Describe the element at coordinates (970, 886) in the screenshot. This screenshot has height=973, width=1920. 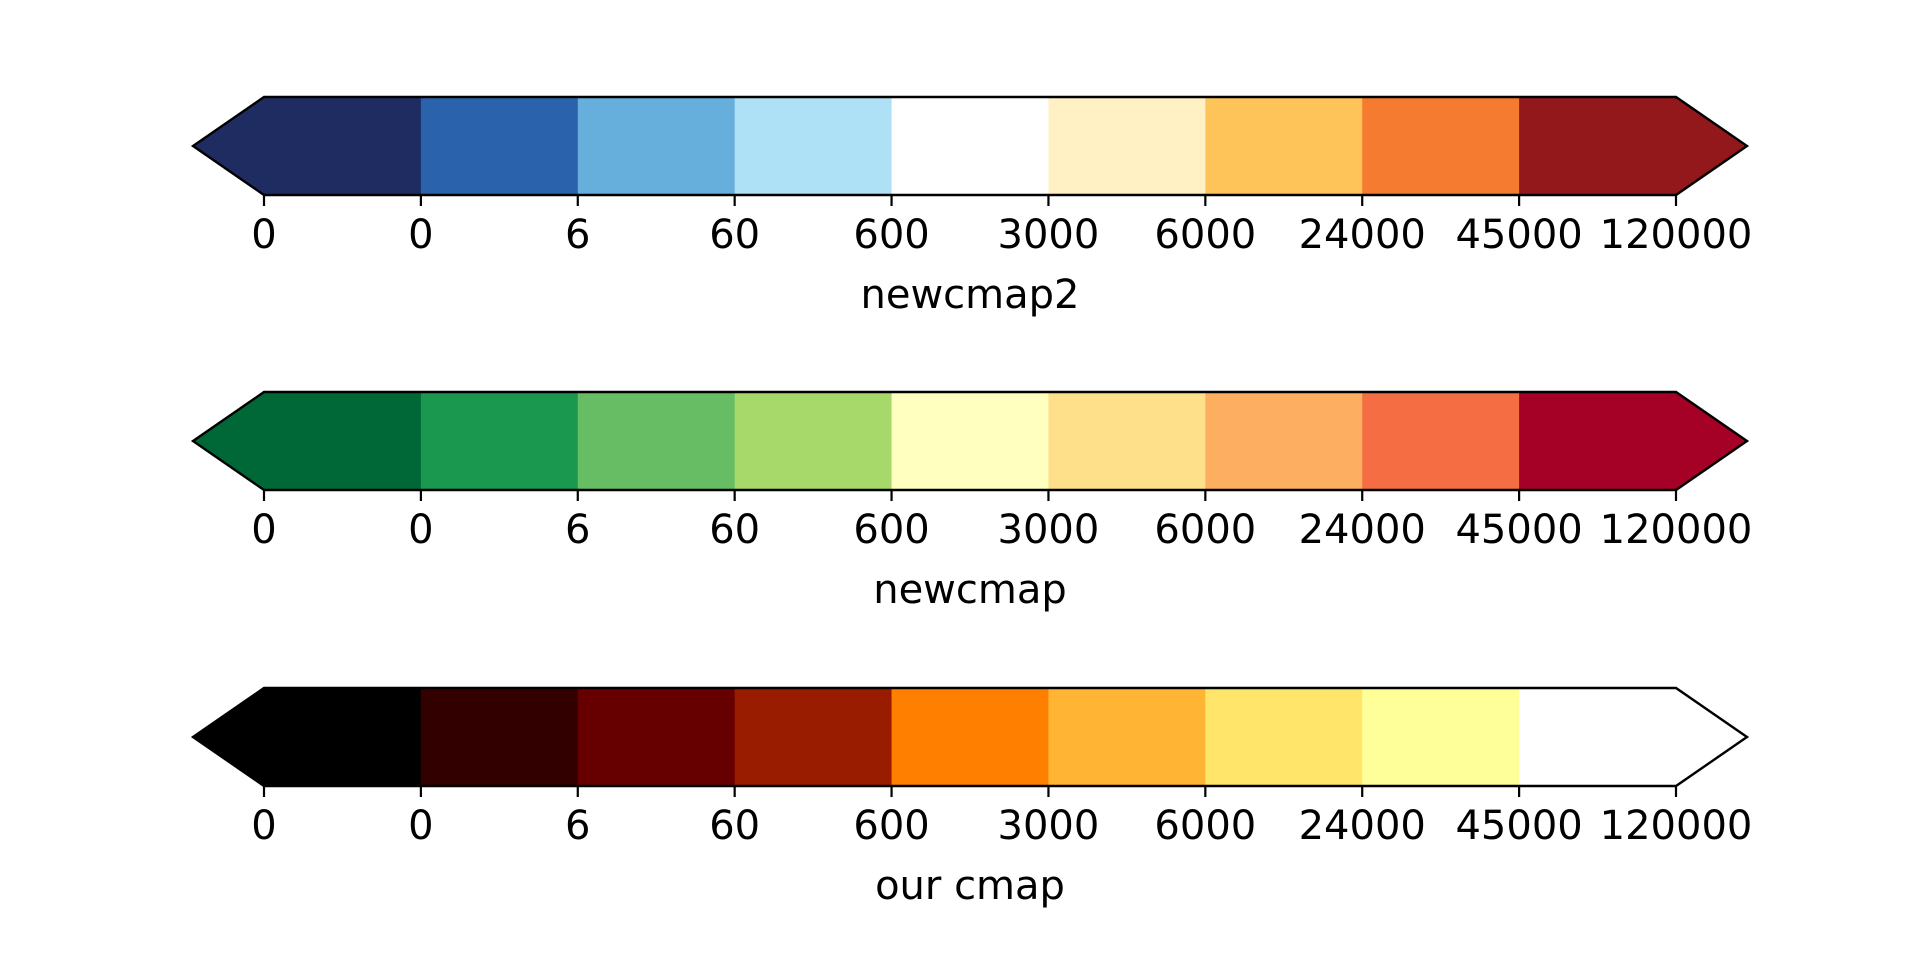
I see `colorbar-label: our cmap` at that location.